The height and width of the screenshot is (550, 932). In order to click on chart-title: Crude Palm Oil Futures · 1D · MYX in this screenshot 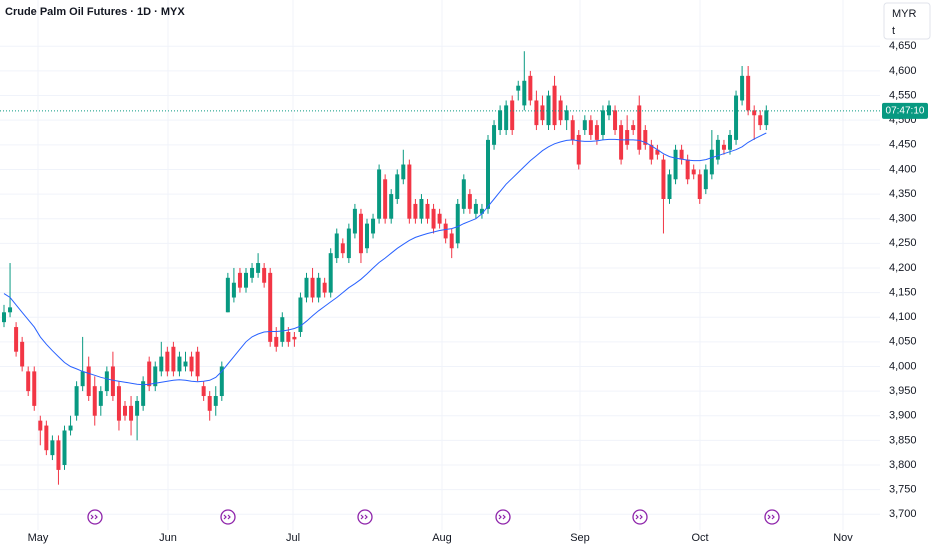, I will do `click(95, 12)`.